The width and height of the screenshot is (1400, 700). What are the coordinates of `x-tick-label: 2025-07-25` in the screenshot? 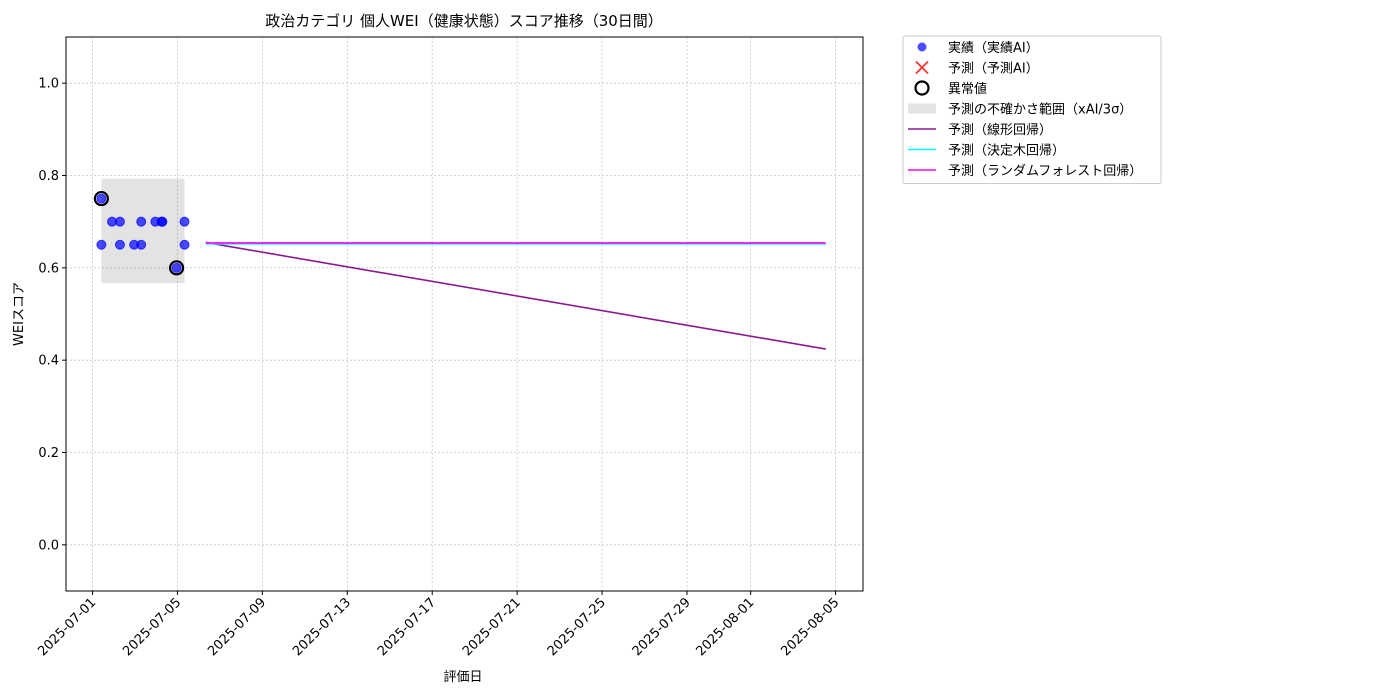 It's located at (577, 627).